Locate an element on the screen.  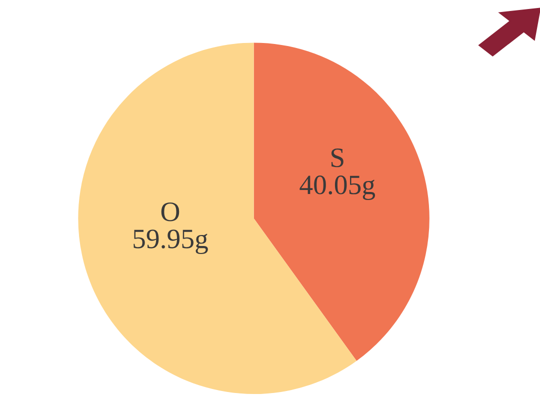
slice-label: S is located at coordinates (337, 158).